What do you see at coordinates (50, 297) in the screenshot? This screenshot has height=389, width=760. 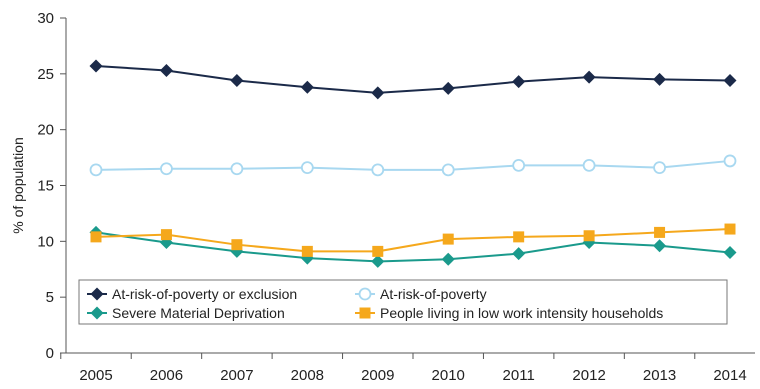 I see `y-tick-label: 5` at bounding box center [50, 297].